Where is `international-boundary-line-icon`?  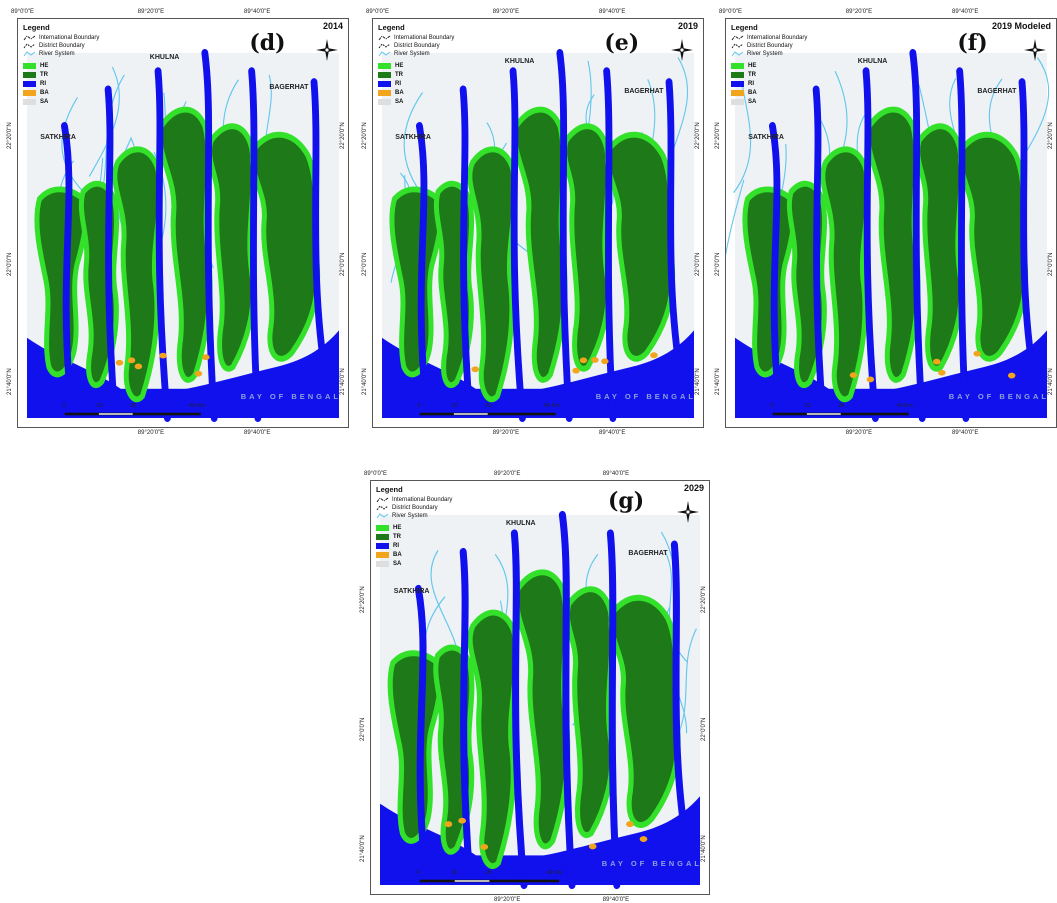
international-boundary-line-icon is located at coordinates (384, 38).